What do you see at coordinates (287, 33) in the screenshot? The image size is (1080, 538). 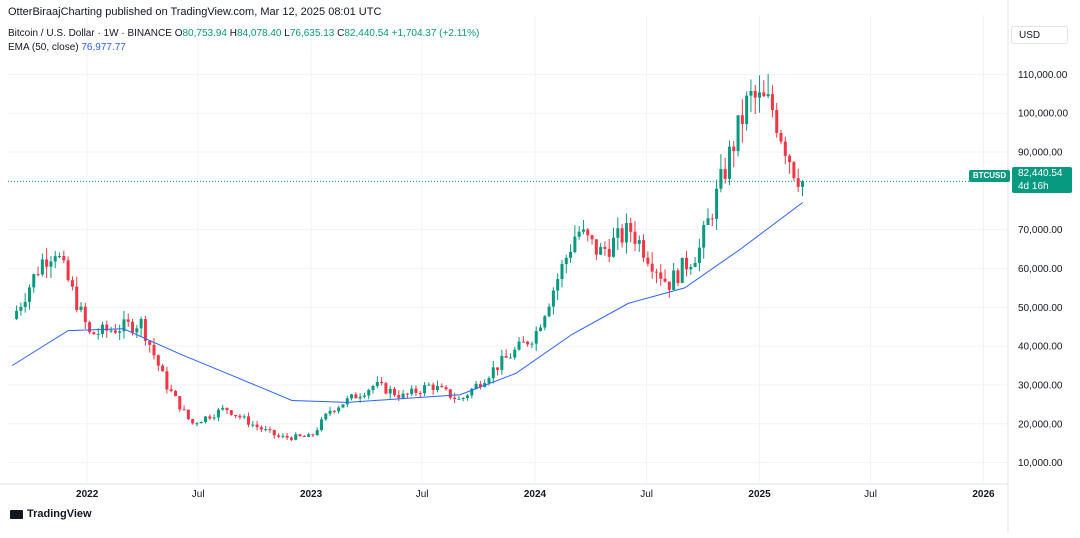 I see `ohlc-l-label: L` at bounding box center [287, 33].